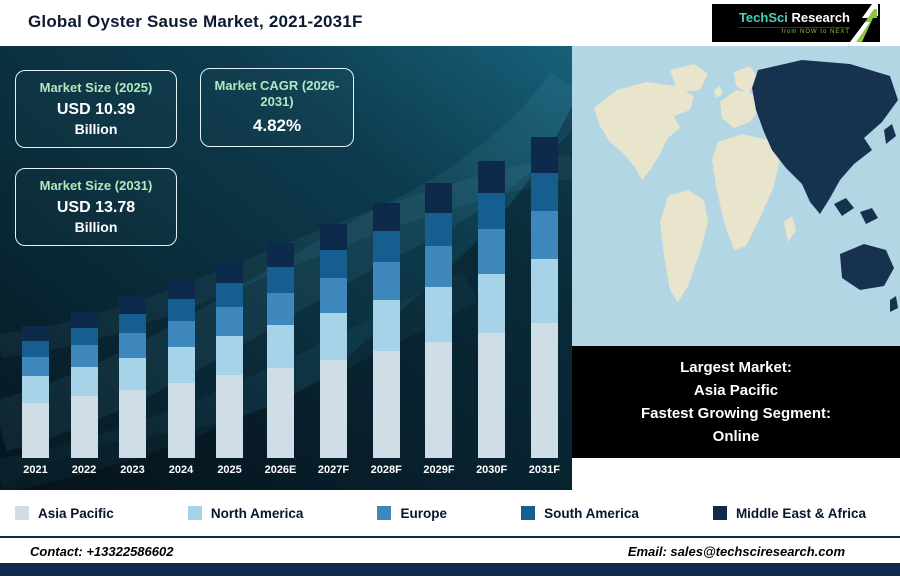  I want to click on legend-label: Middle East & Africa, so click(800, 513).